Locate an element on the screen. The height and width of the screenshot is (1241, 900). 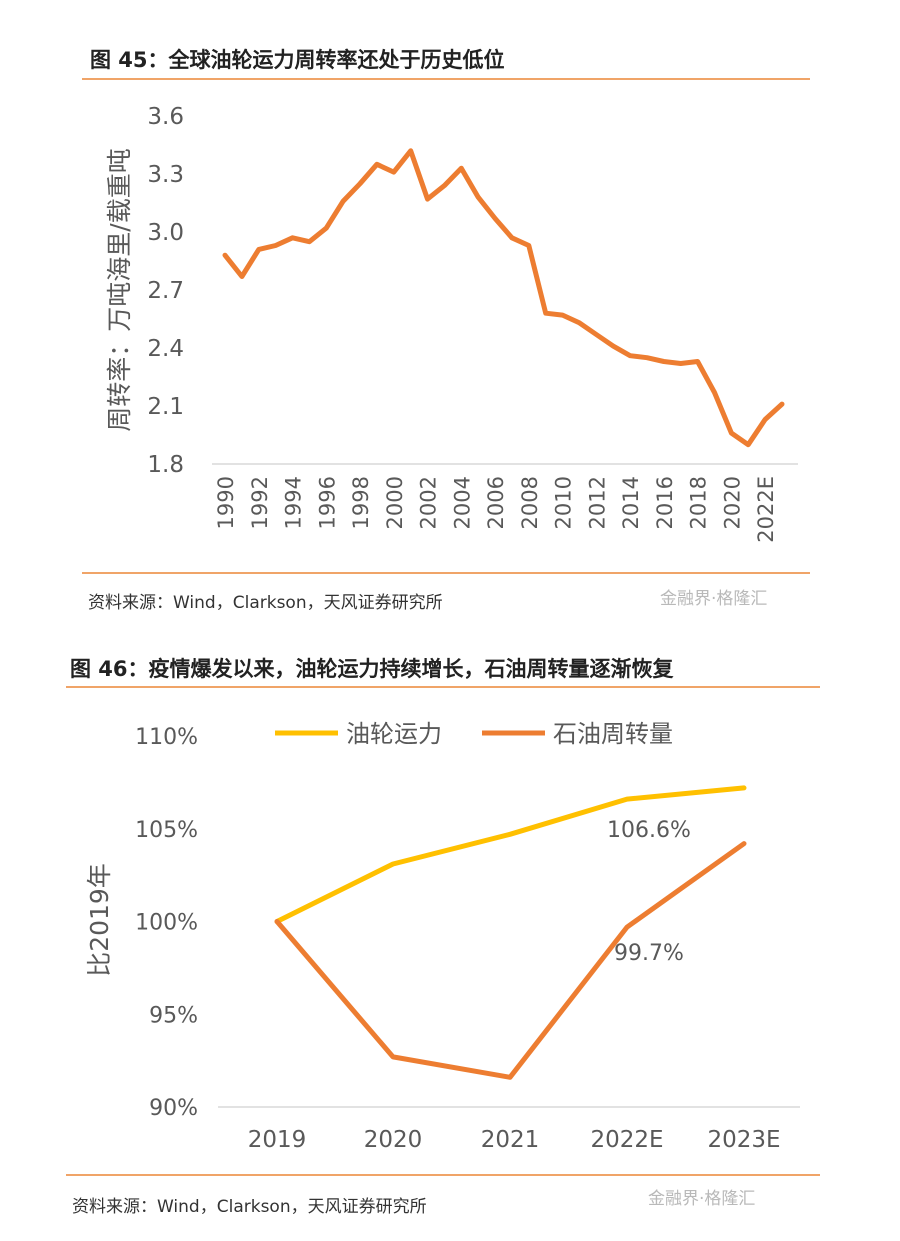
chart1-y-ticks: 3.6 3.3 3.0 2.7 2.4 2.1 1.8 is located at coordinates (165, 291).